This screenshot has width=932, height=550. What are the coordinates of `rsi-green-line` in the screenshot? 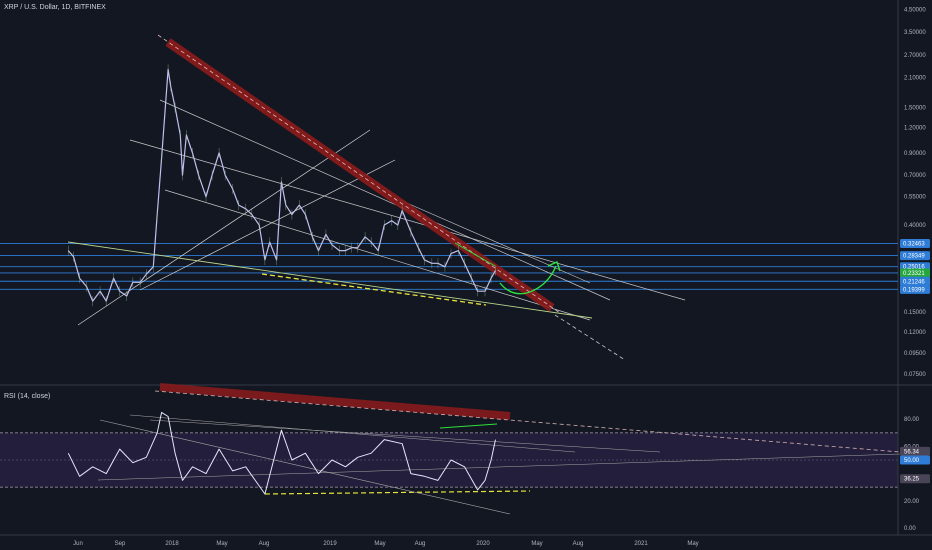 It's located at (468, 426).